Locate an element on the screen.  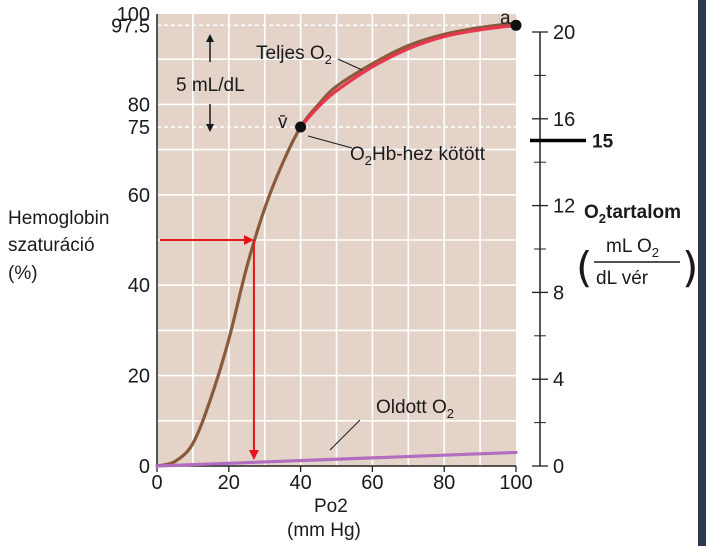
x-tick-label: 80 is located at coordinates (444, 483).